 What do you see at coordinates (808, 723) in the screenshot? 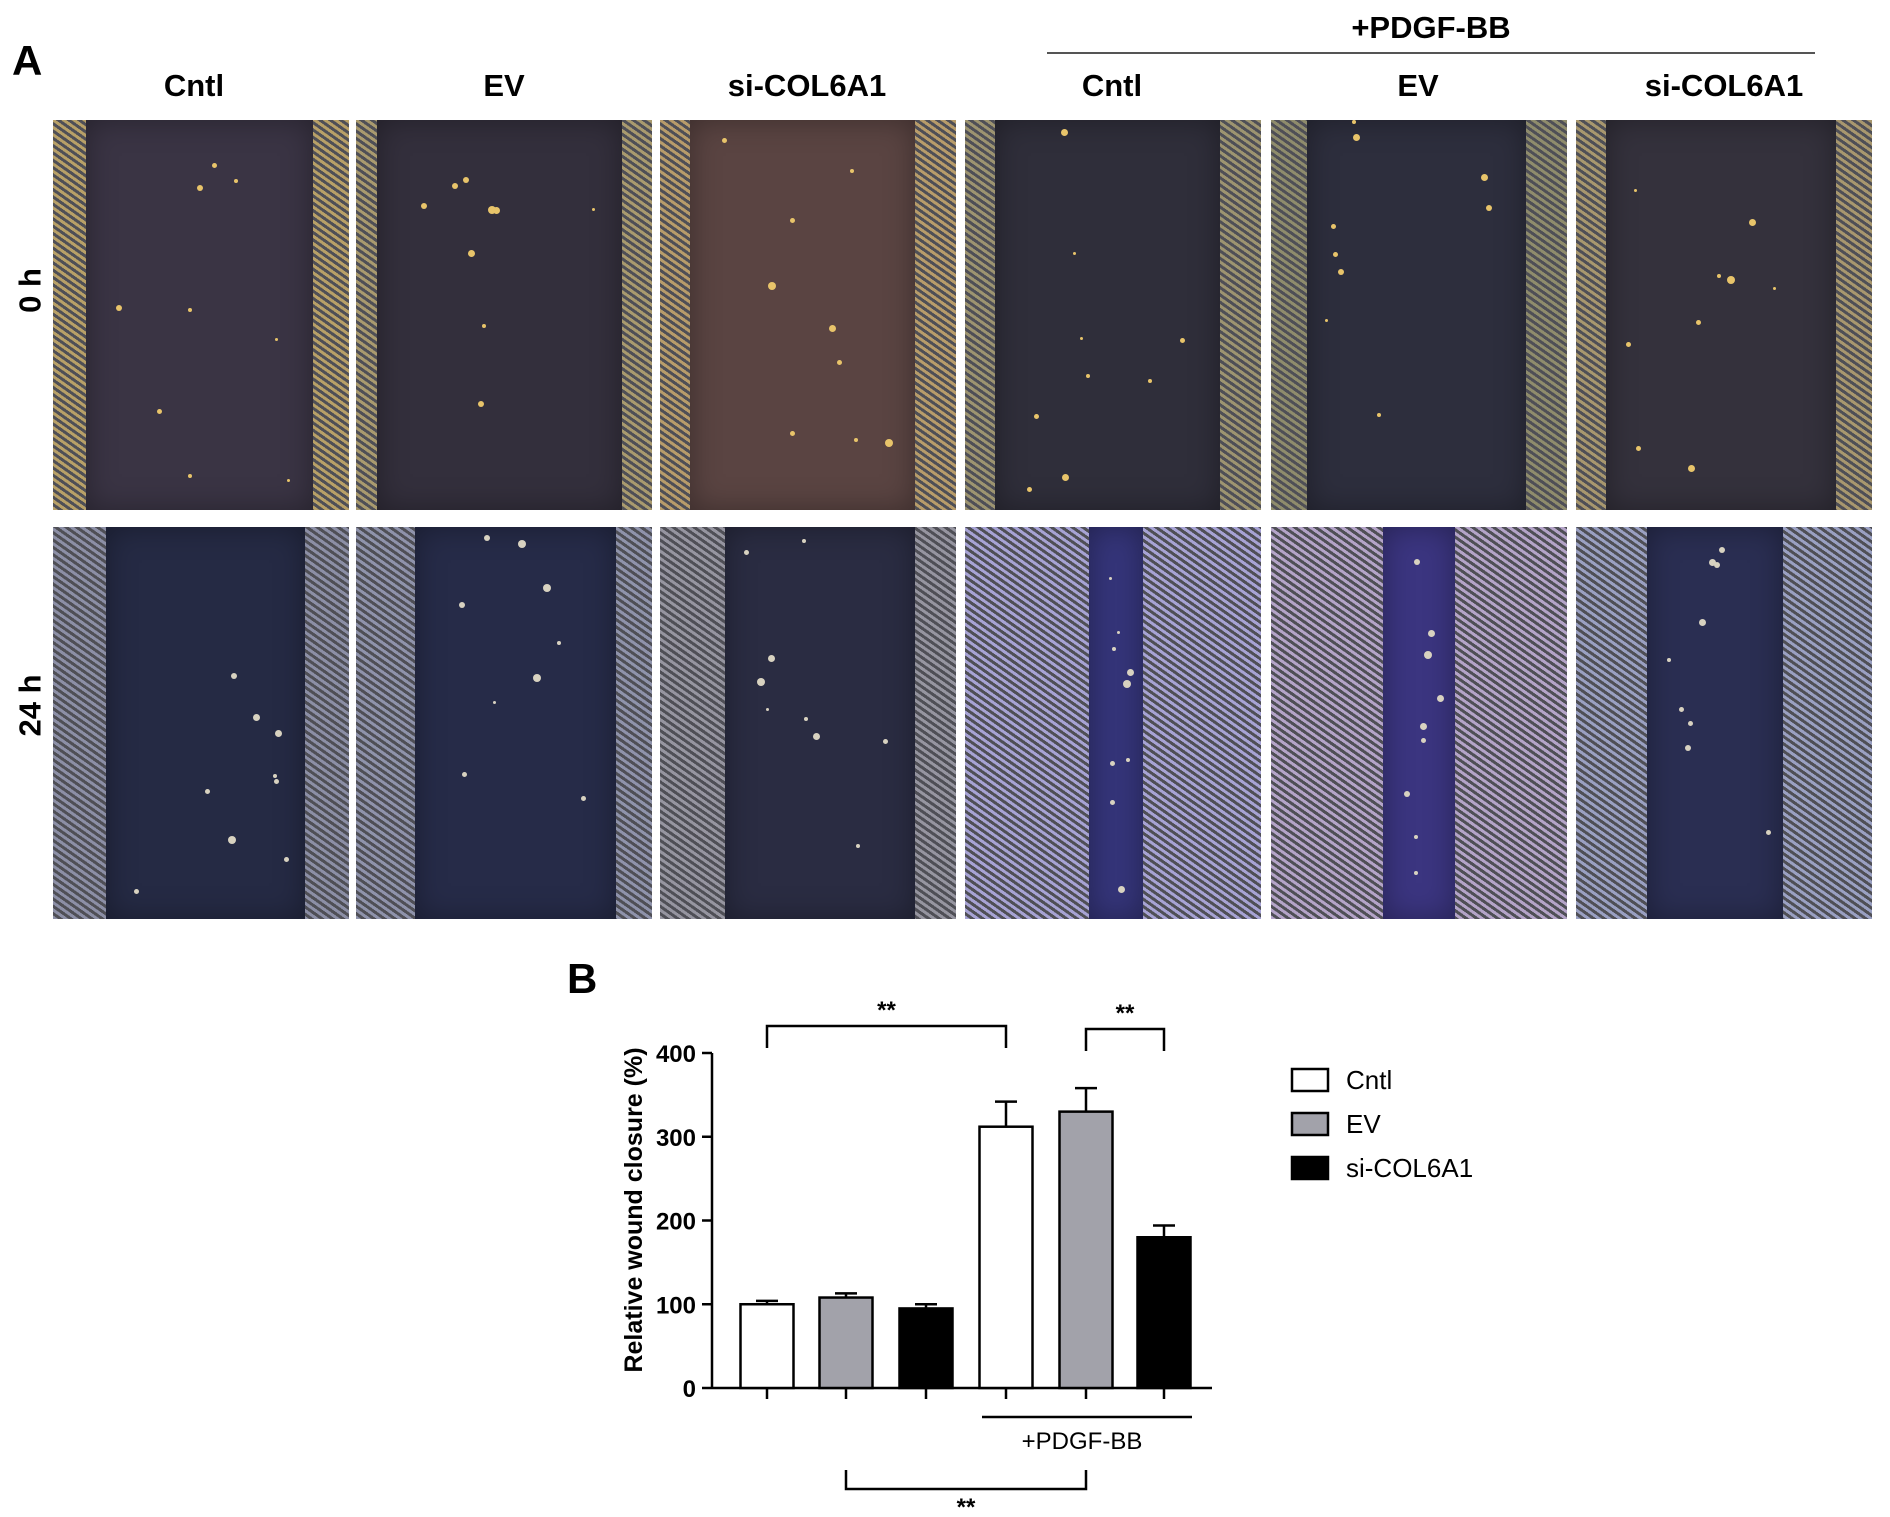
I see `micrograph-si-col6a1-24h` at bounding box center [808, 723].